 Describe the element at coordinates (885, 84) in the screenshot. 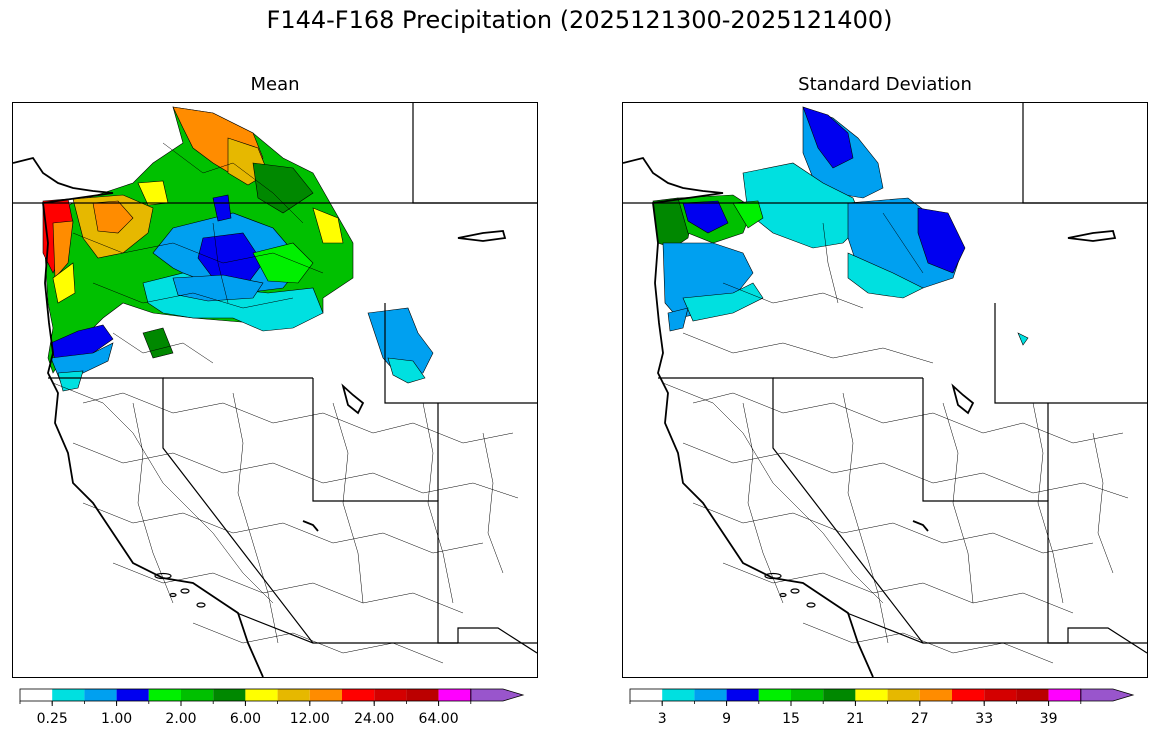

I see `panel-title-std: Standard Deviation` at that location.